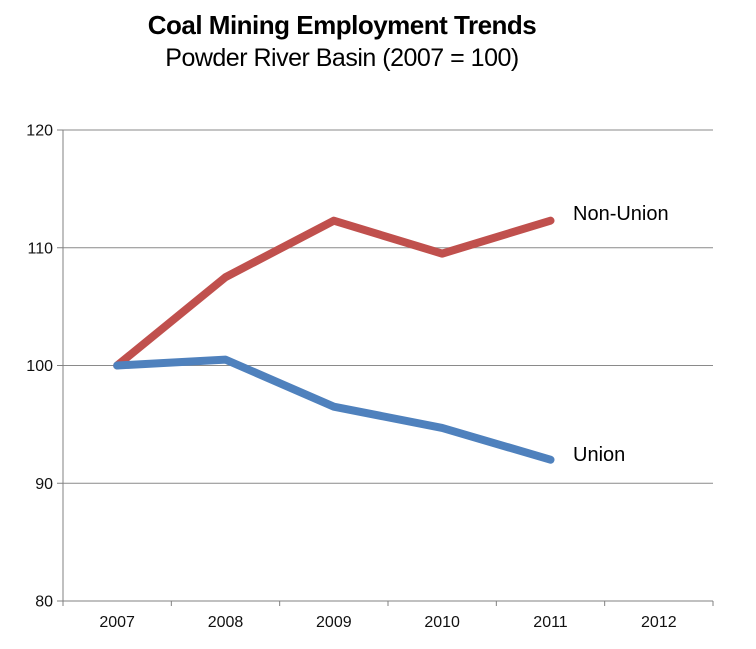 This screenshot has height=649, width=756. I want to click on x-tick-label-2009: 2009, so click(334, 622).